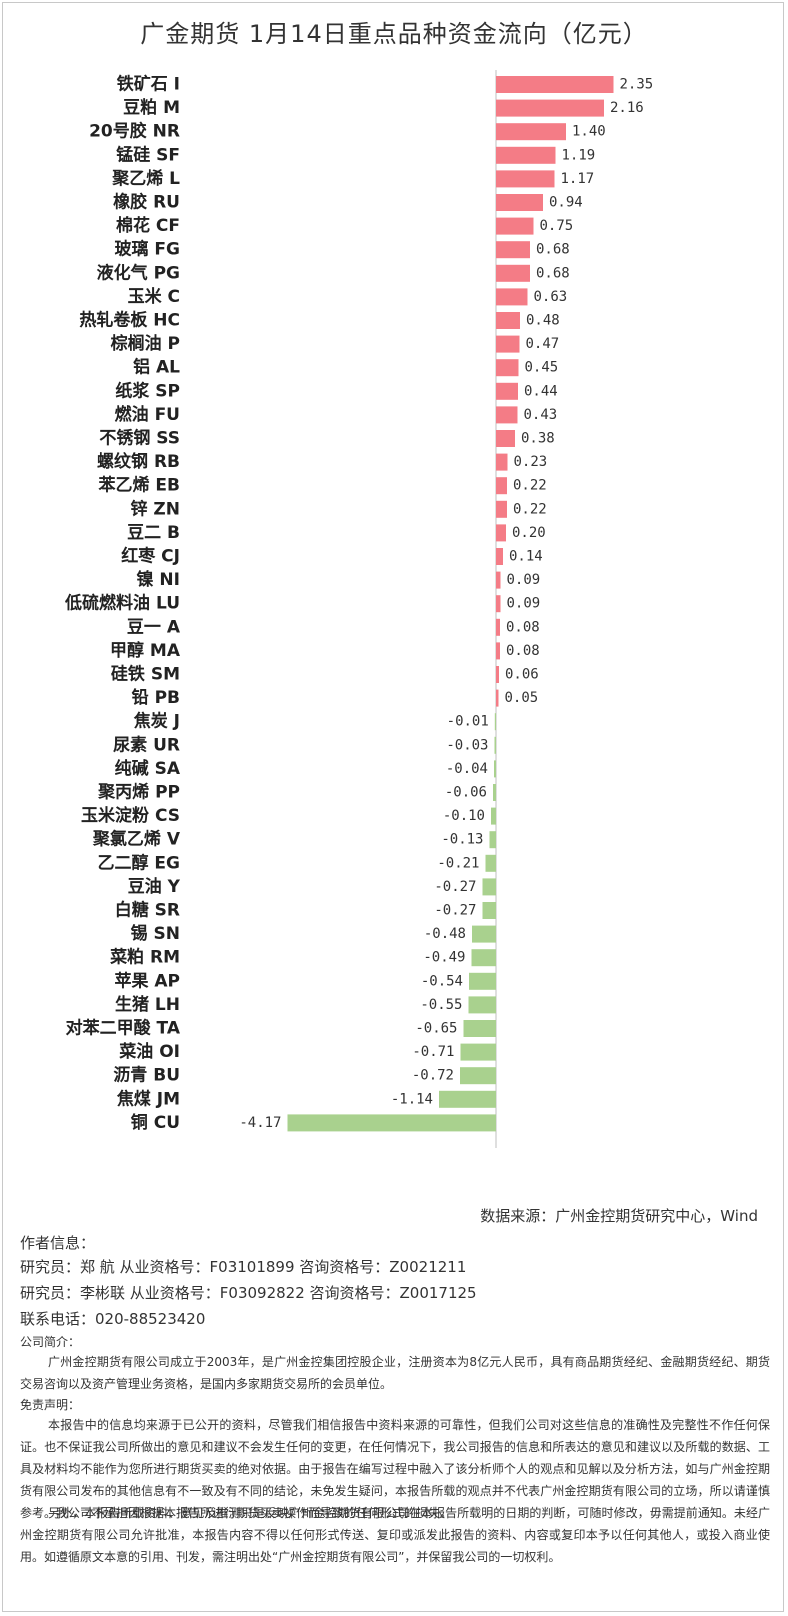 This screenshot has height=1616, width=788. What do you see at coordinates (467, 769) in the screenshot?
I see `data-label: -0.04` at bounding box center [467, 769].